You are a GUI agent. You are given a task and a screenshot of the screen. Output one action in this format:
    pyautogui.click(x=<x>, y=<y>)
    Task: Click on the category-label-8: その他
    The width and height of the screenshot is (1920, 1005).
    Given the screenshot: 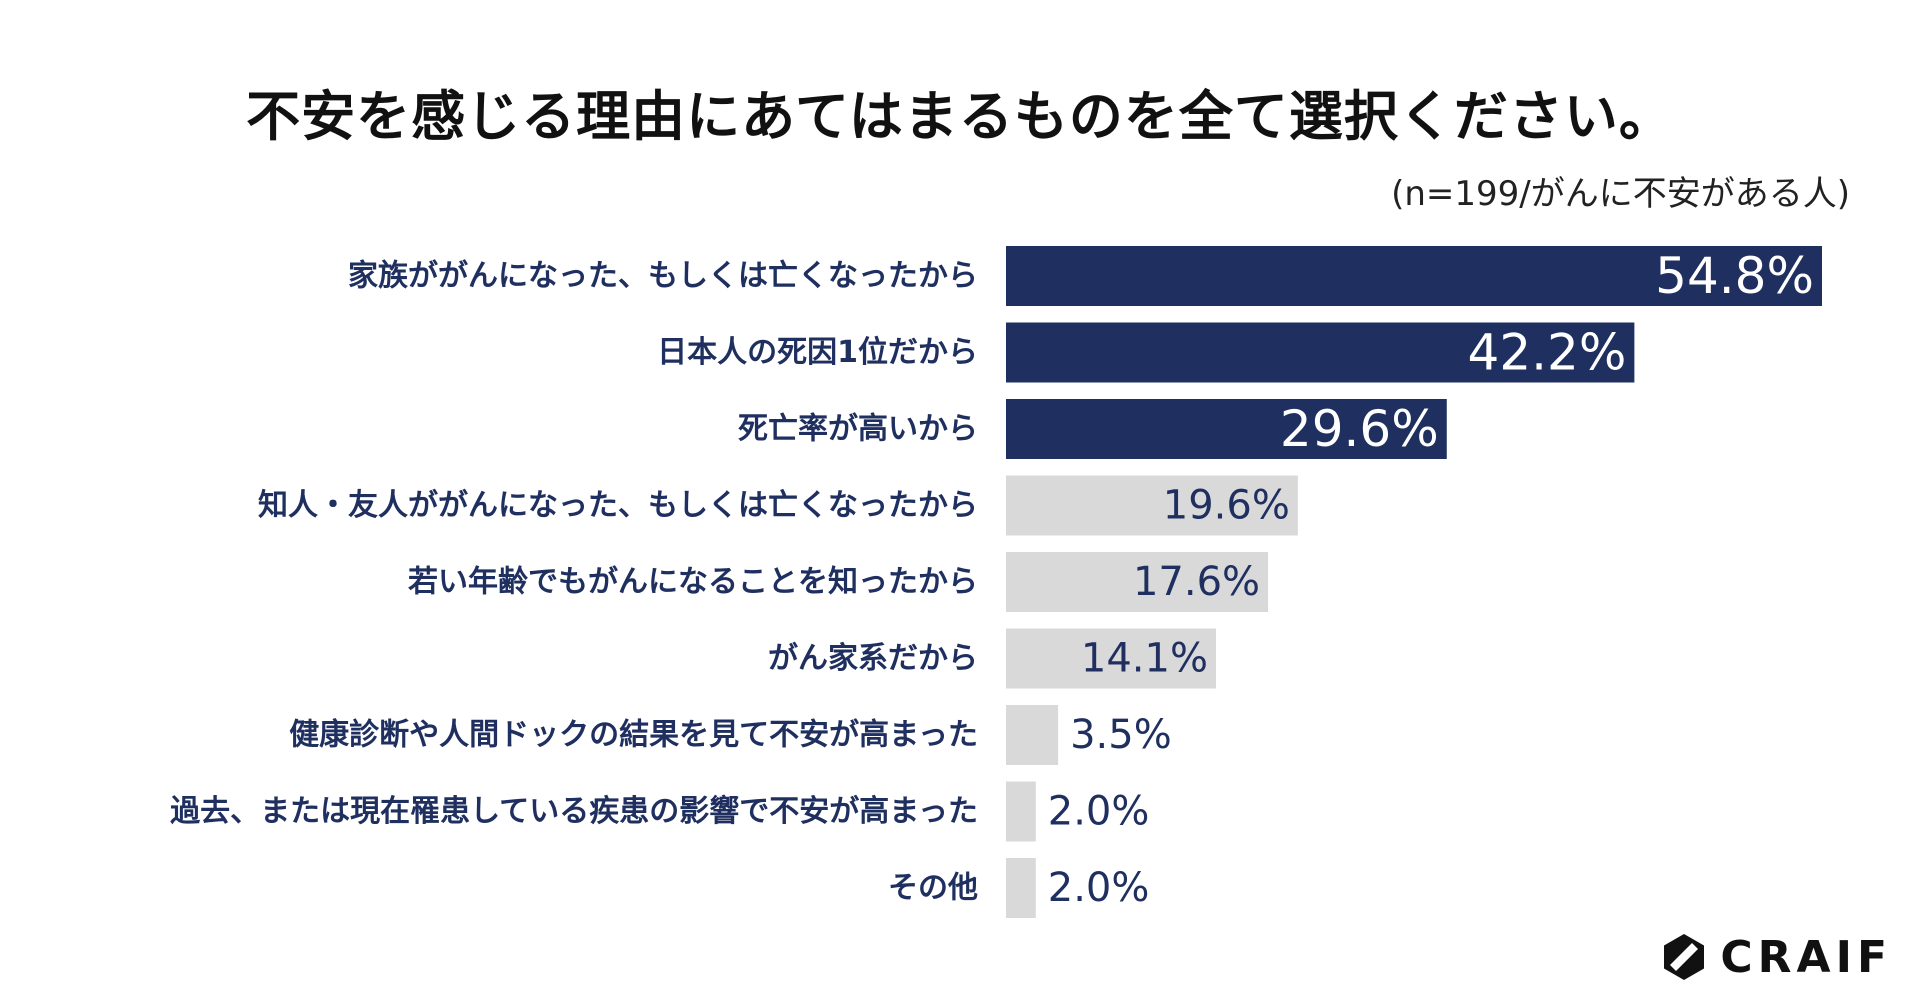 What is the action you would take?
    pyautogui.click(x=933, y=888)
    